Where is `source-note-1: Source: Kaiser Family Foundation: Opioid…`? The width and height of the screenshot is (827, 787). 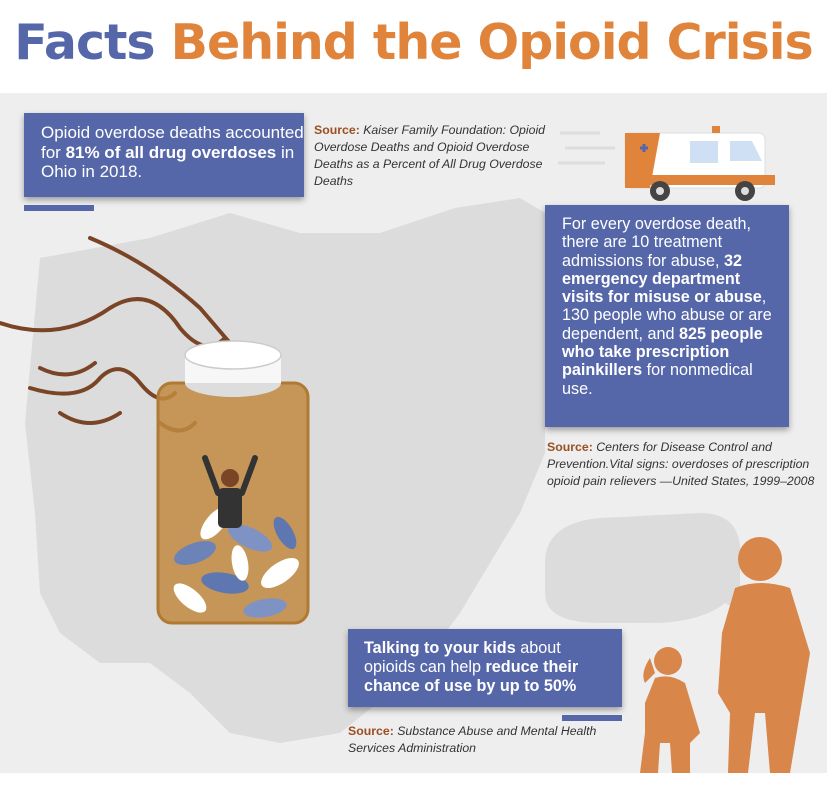
source-note-1: Source: Kaiser Family Foundation: Opioid… is located at coordinates (434, 156).